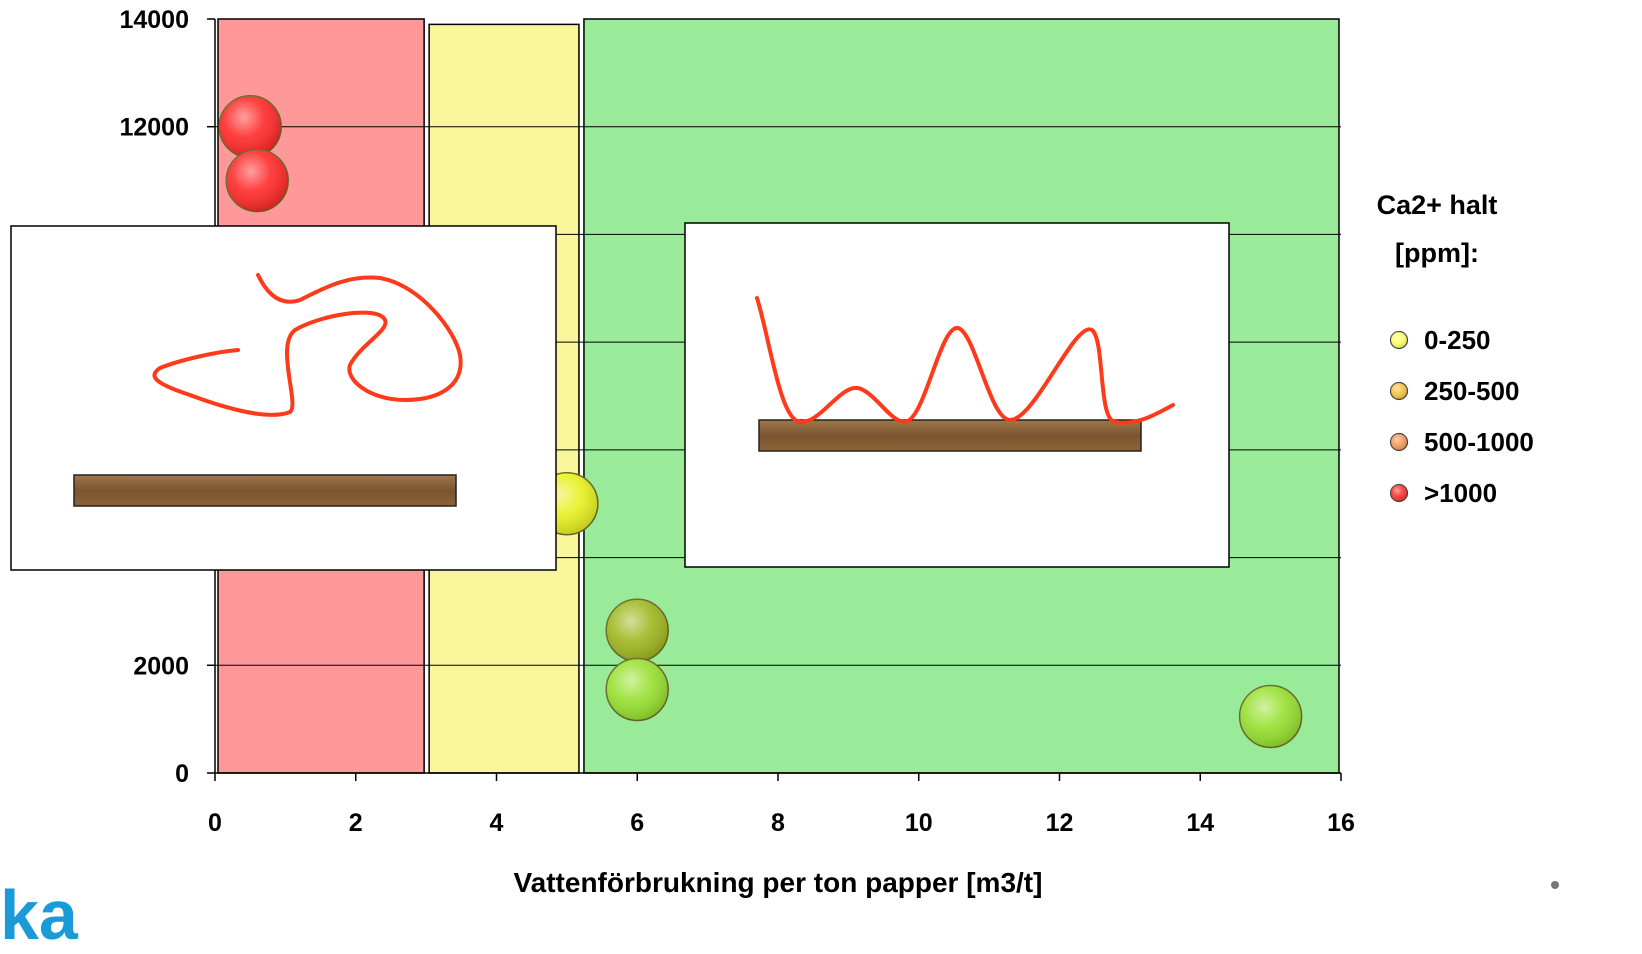  What do you see at coordinates (1060, 823) in the screenshot?
I see `x-tick-label: 12` at bounding box center [1060, 823].